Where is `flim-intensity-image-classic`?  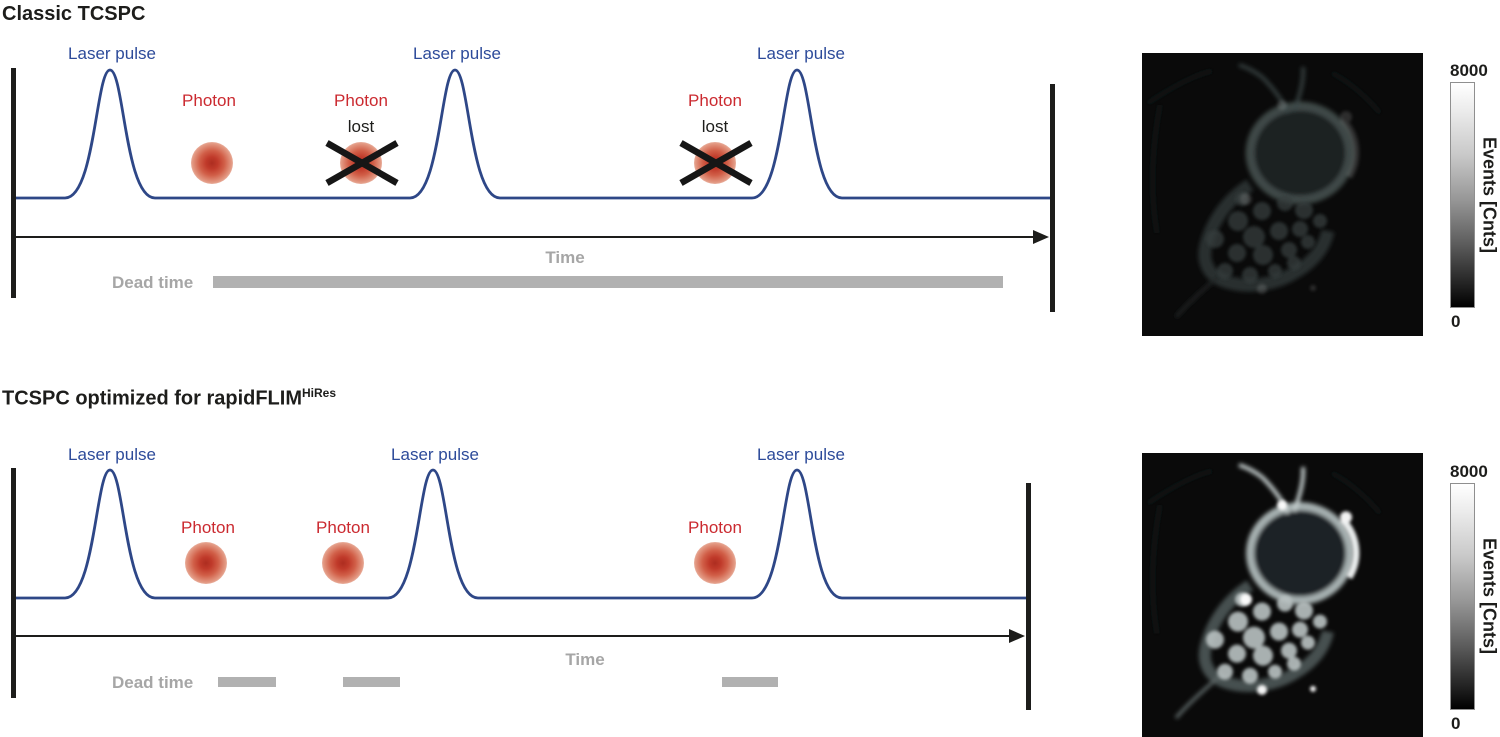 flim-intensity-image-classic is located at coordinates (1282, 194).